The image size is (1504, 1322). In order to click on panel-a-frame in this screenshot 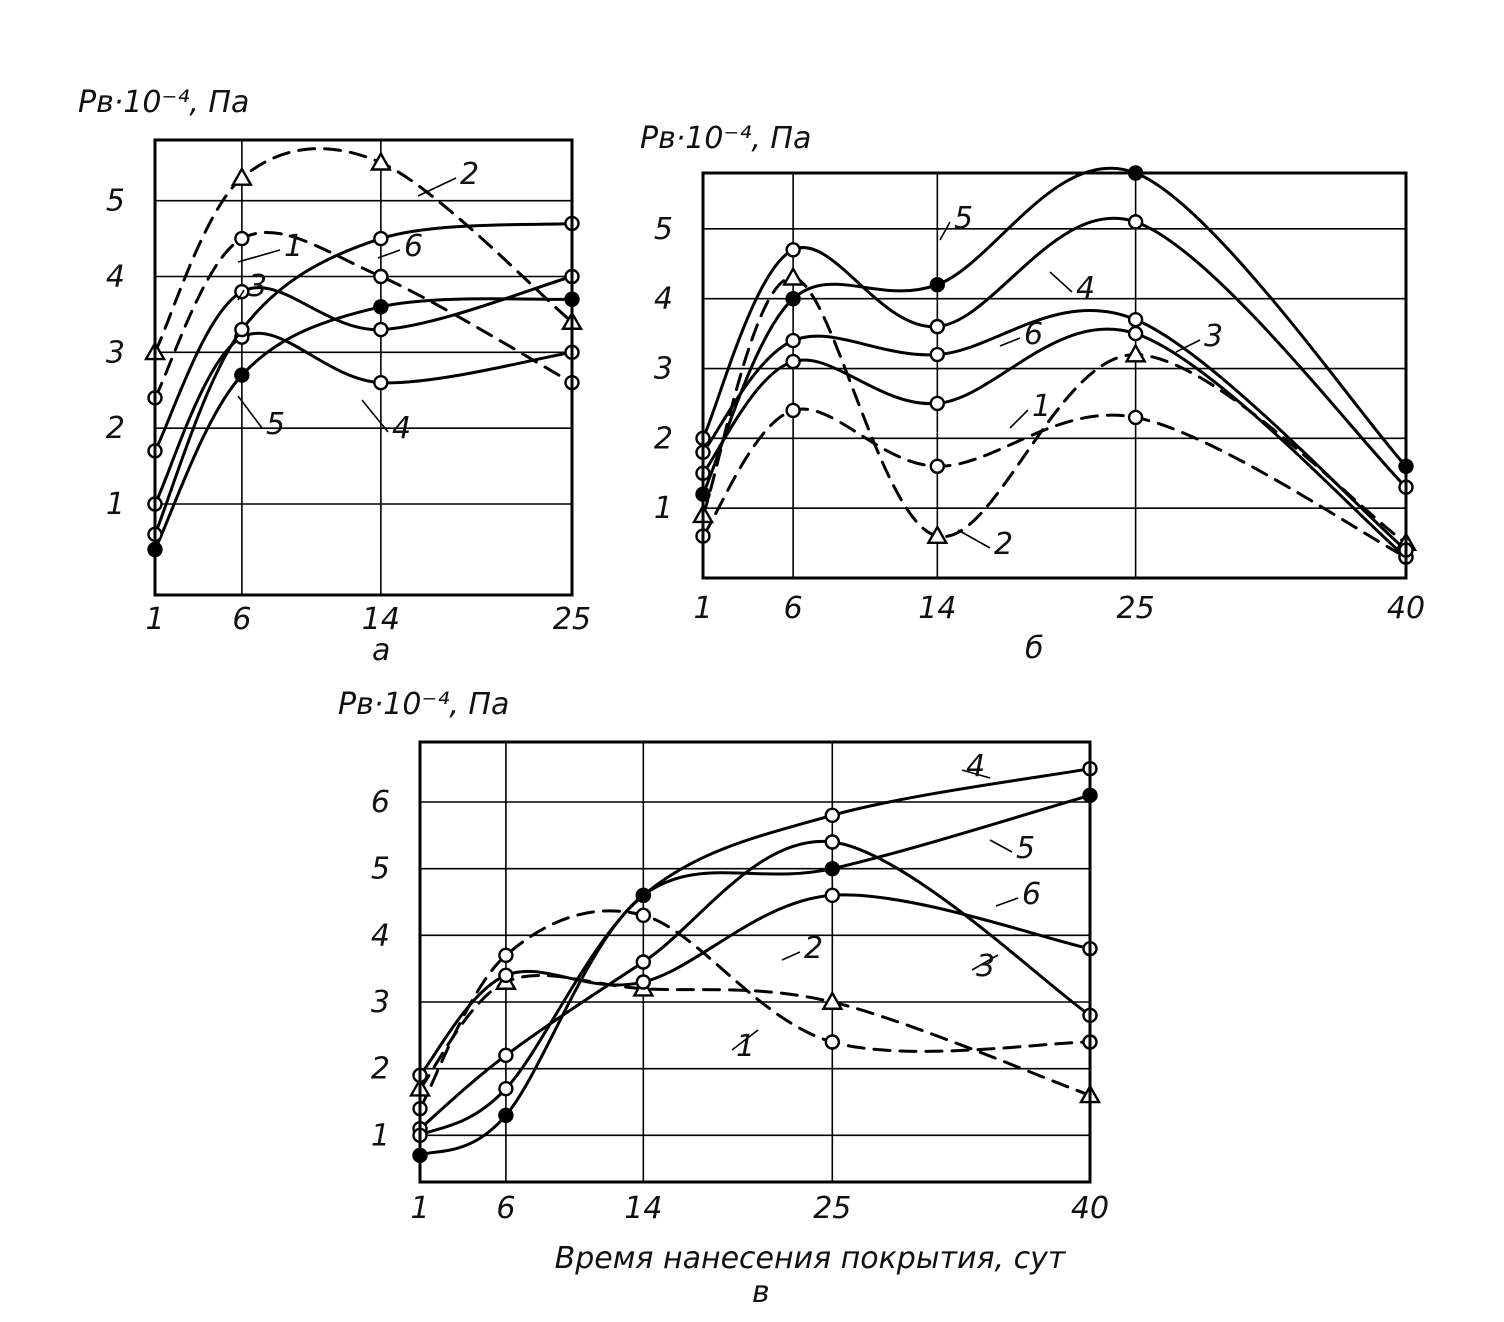, I will do `click(363, 367)`.